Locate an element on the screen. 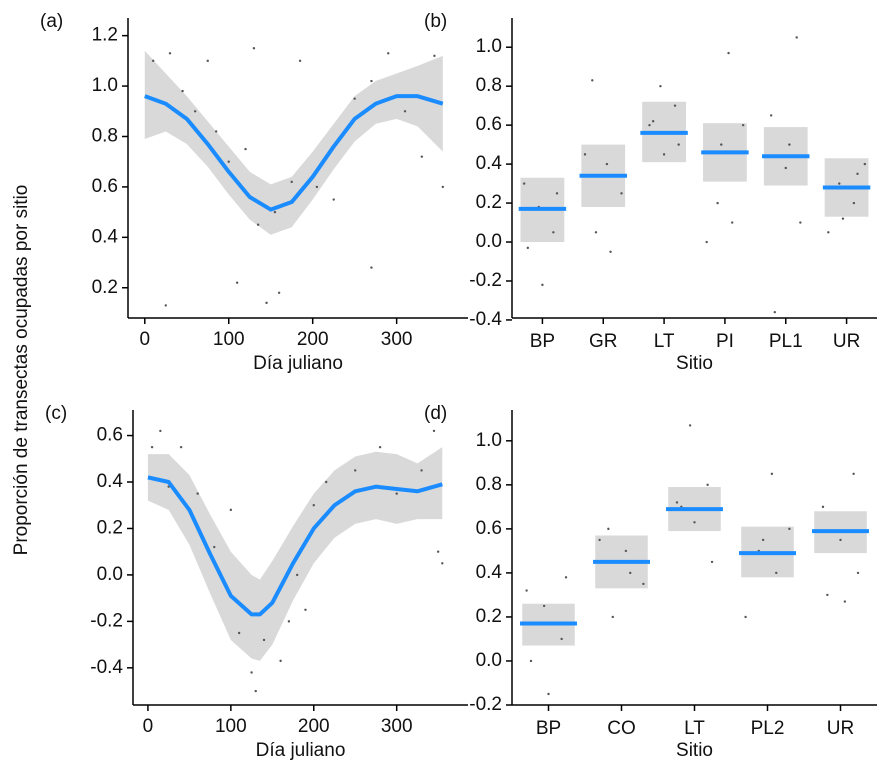  panel-label: (a) is located at coordinates (51, 21).